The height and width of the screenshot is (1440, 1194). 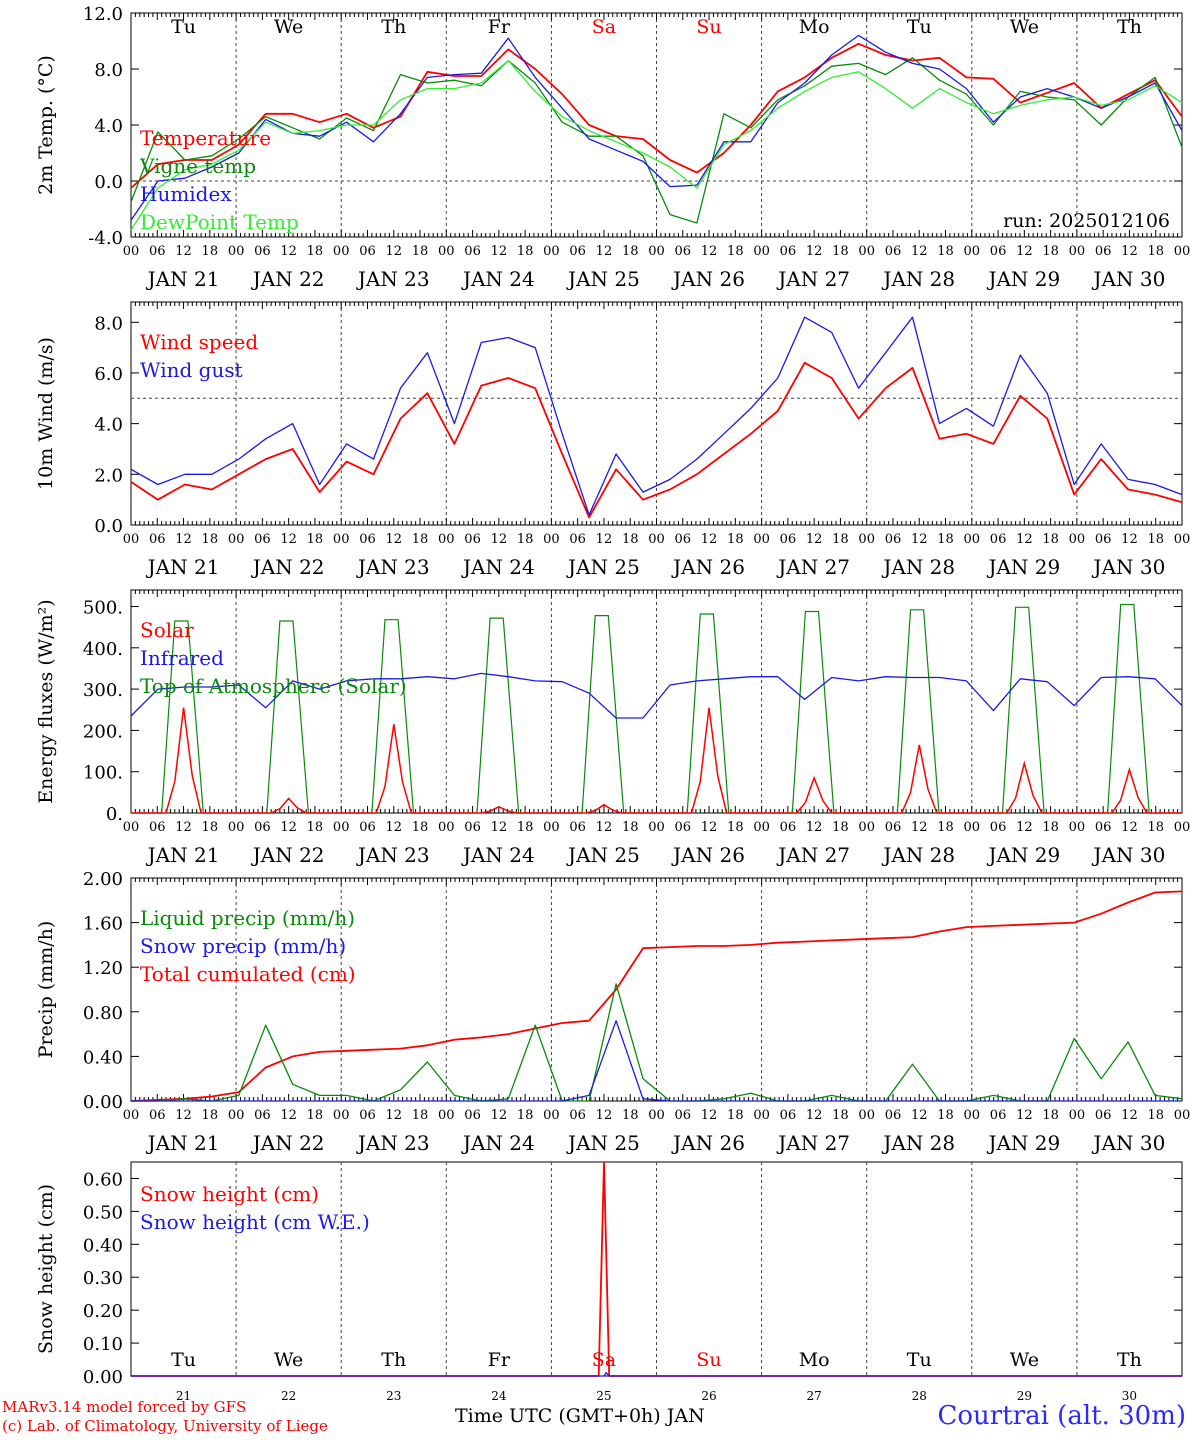 What do you see at coordinates (46, 701) in the screenshot?
I see `y-axis-label: Energy fluxes (W/m²)` at bounding box center [46, 701].